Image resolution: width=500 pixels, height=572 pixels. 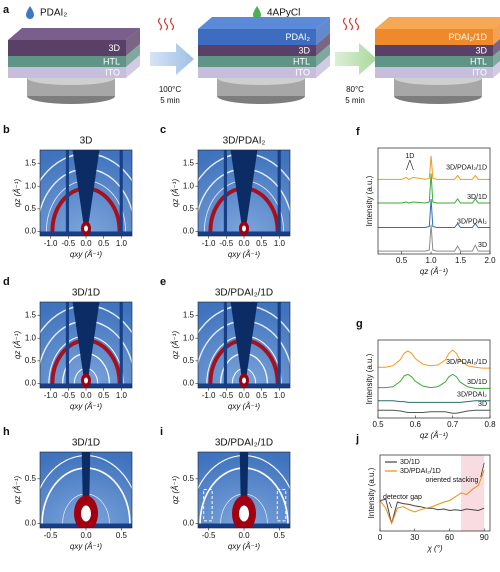 I want to click on x-tick-label: 30, so click(x=414, y=537).